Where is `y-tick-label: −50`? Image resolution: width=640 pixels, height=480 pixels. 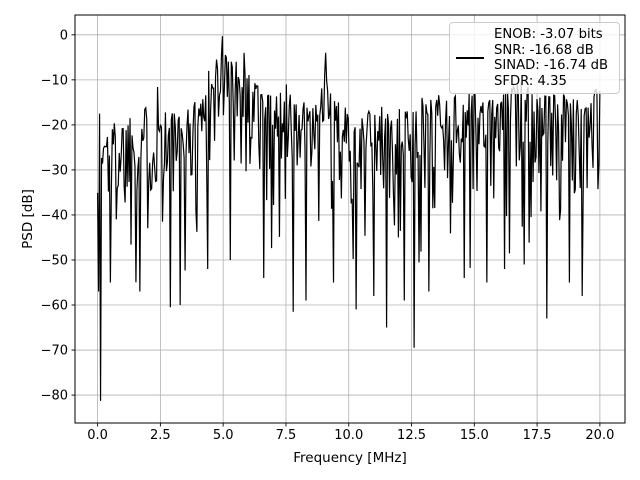 y-tick-label: −50 is located at coordinates (54, 260).